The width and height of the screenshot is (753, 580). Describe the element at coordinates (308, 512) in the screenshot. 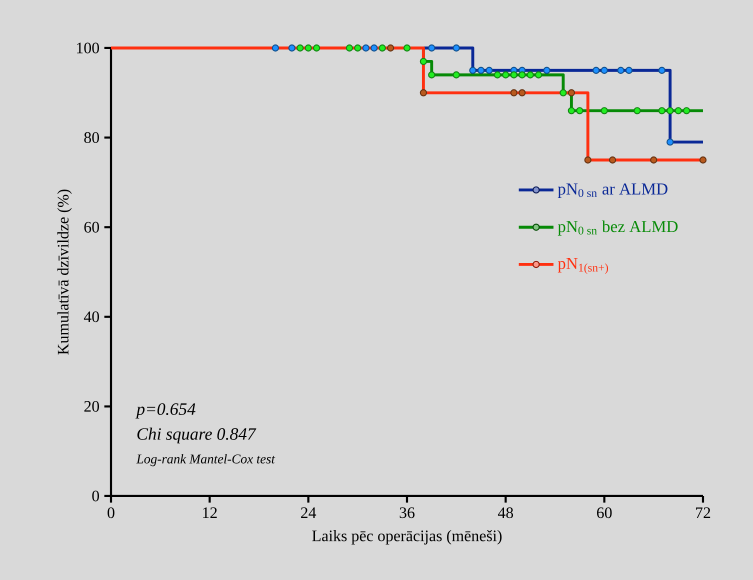

I see `x-tick-label: 24` at that location.